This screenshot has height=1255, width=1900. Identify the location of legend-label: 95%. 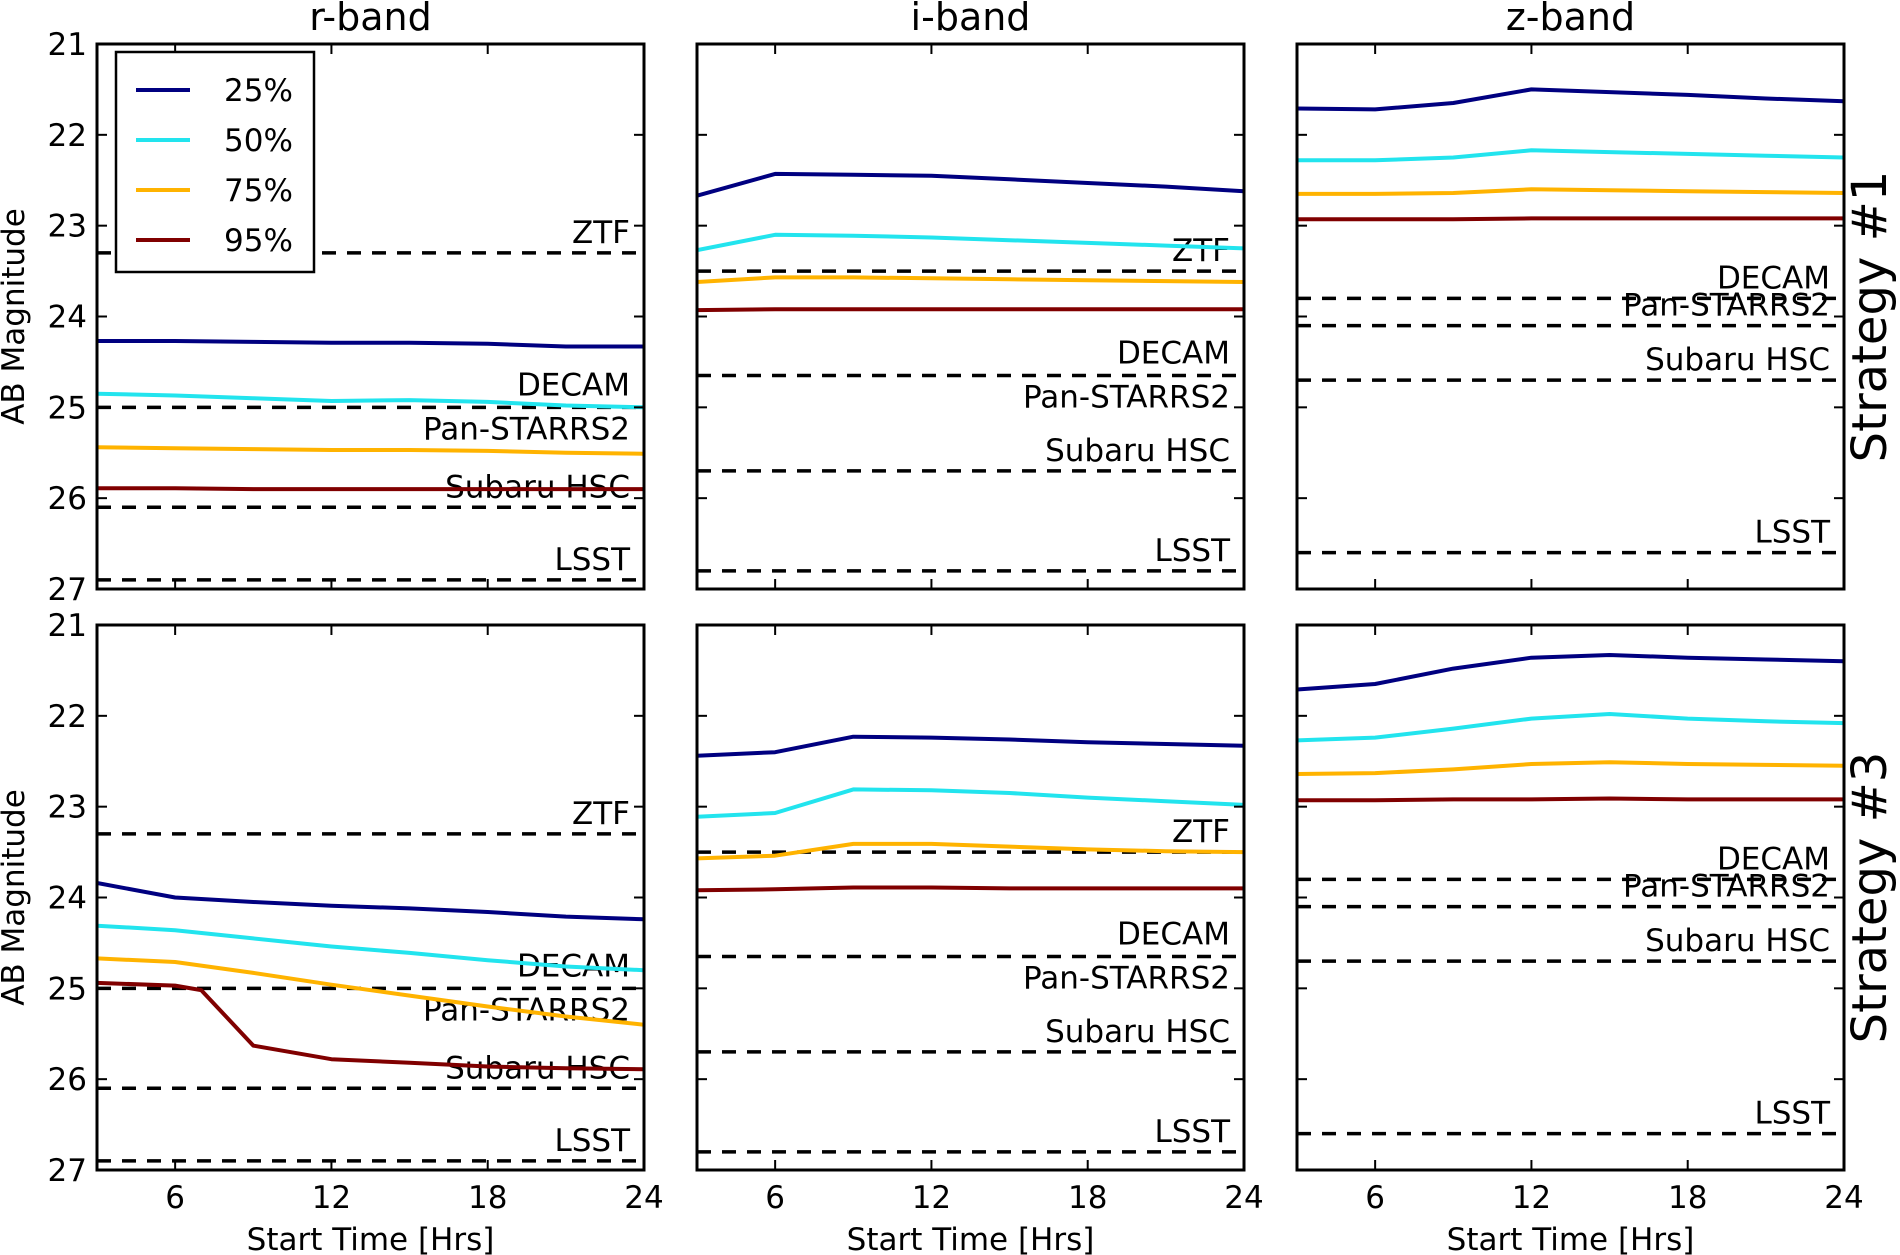
(258, 241).